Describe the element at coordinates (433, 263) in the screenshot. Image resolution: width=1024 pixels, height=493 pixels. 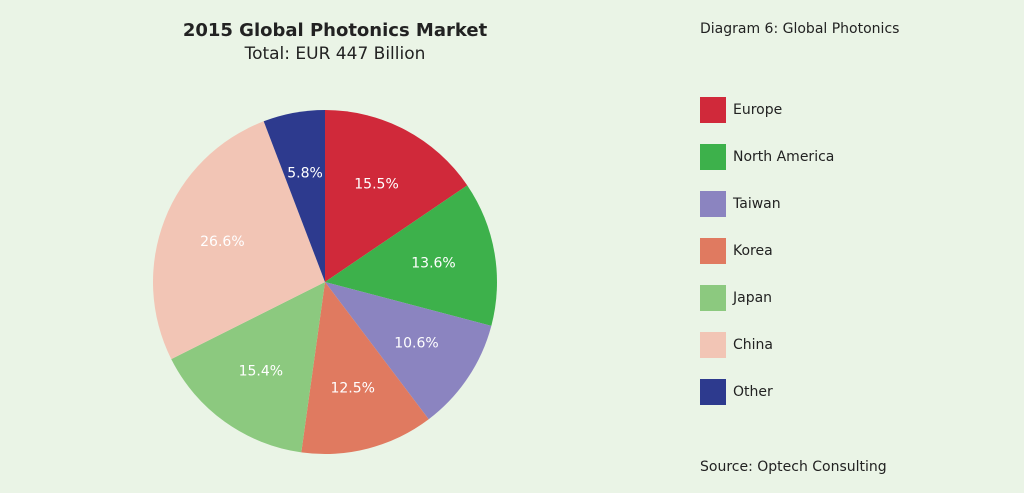
I see `data-label: 13.6%` at that location.